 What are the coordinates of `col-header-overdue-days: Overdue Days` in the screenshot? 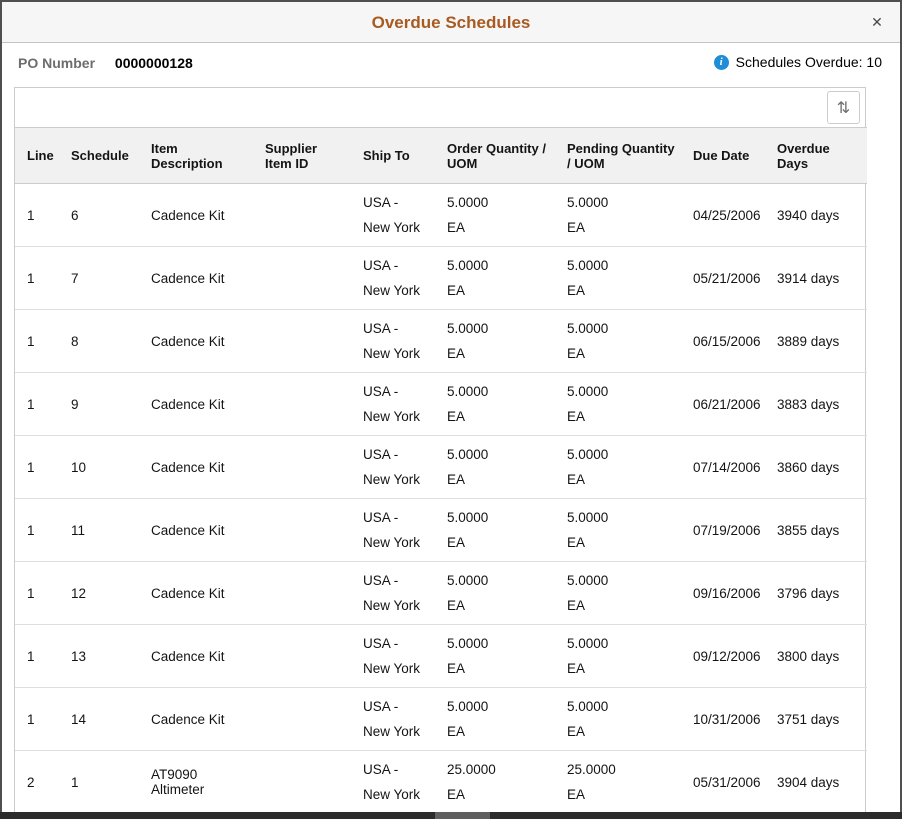 It's located at (816, 155).